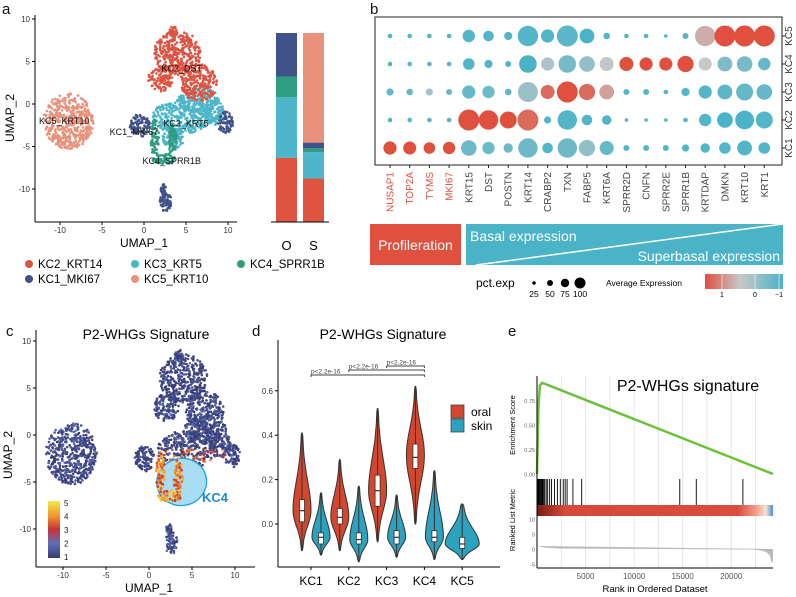  What do you see at coordinates (410, 36) in the screenshot?
I see `dot-KC5-TOP2A` at bounding box center [410, 36].